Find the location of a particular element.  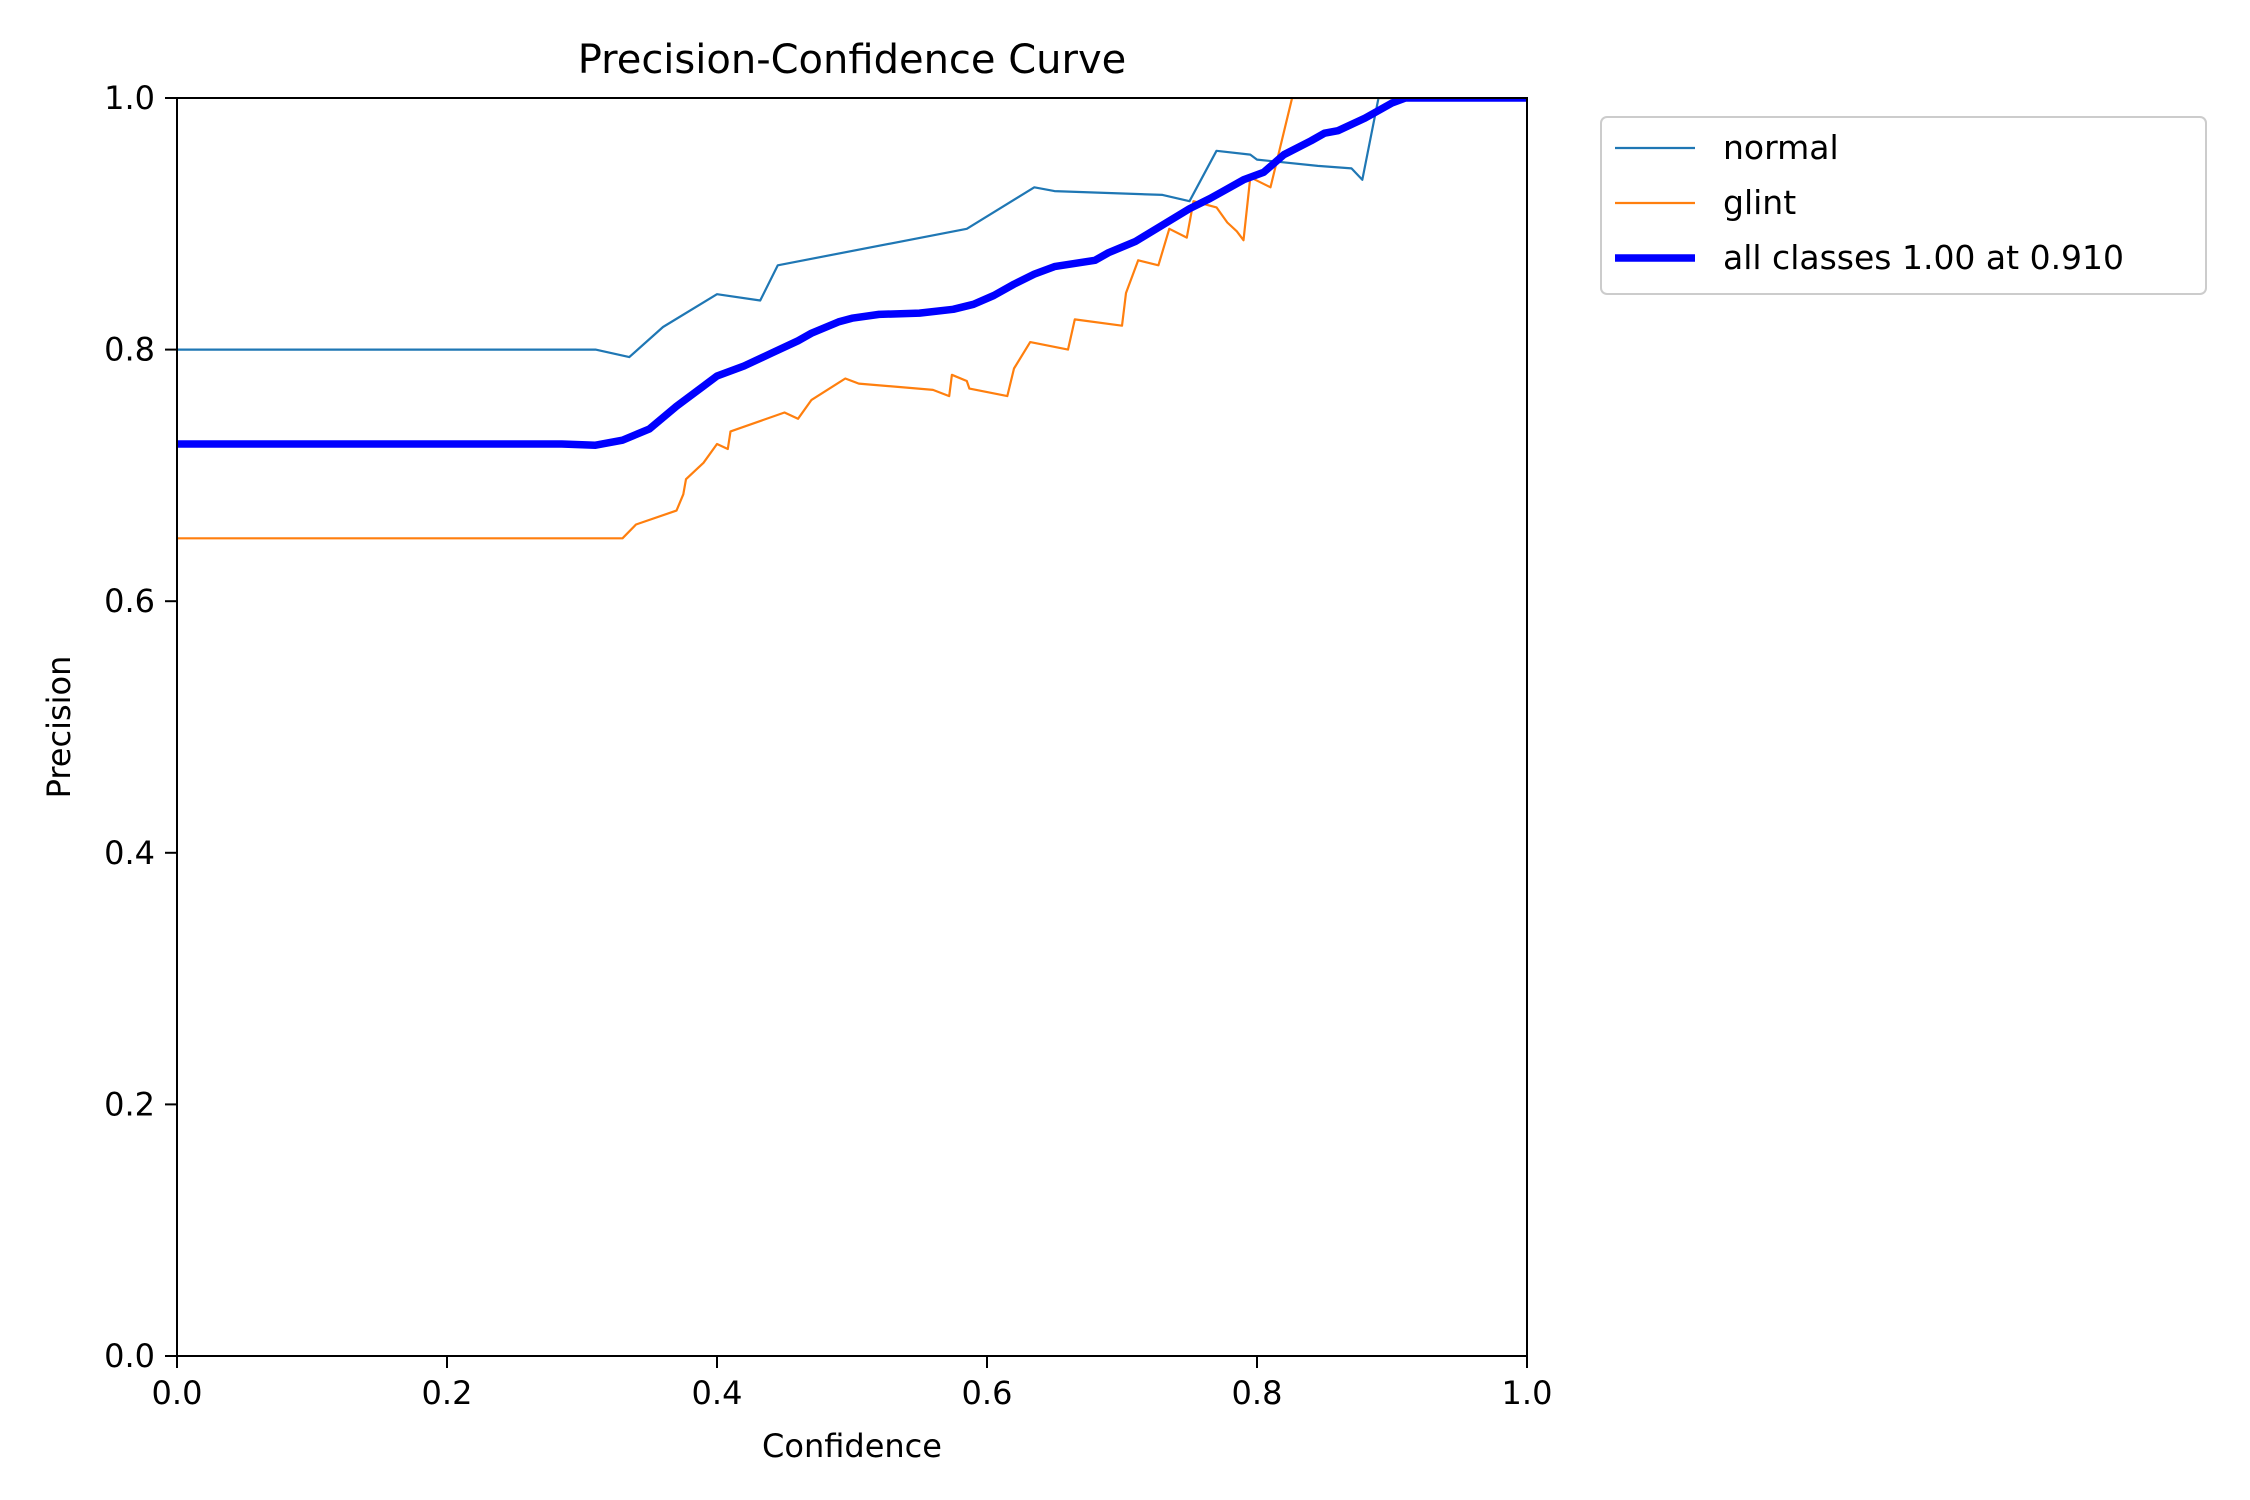

legend-label-2: glint is located at coordinates (1759, 202).